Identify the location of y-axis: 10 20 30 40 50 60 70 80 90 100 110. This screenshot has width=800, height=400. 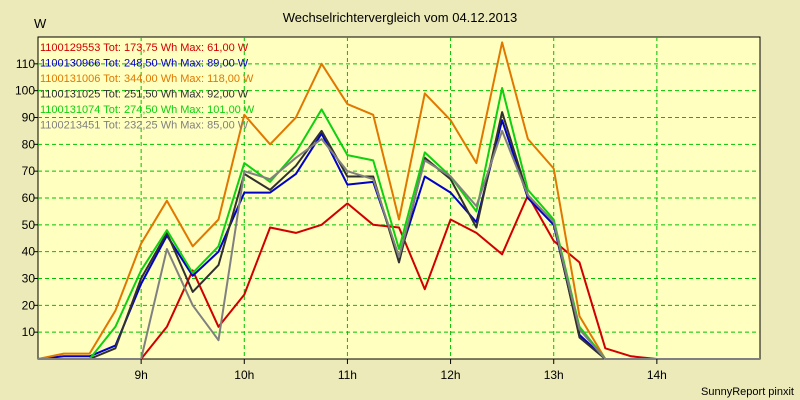
(26, 198).